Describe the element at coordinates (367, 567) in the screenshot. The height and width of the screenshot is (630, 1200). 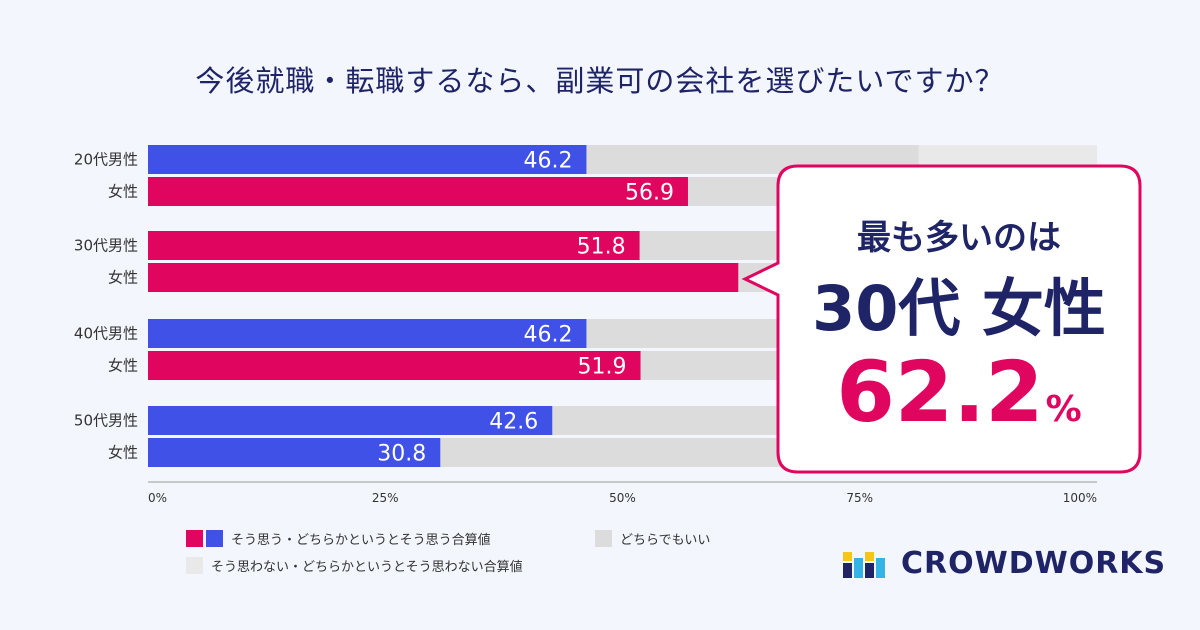
I see `legend-disagree-label: そう思わない・どちらかというとそう思わない合算値` at that location.